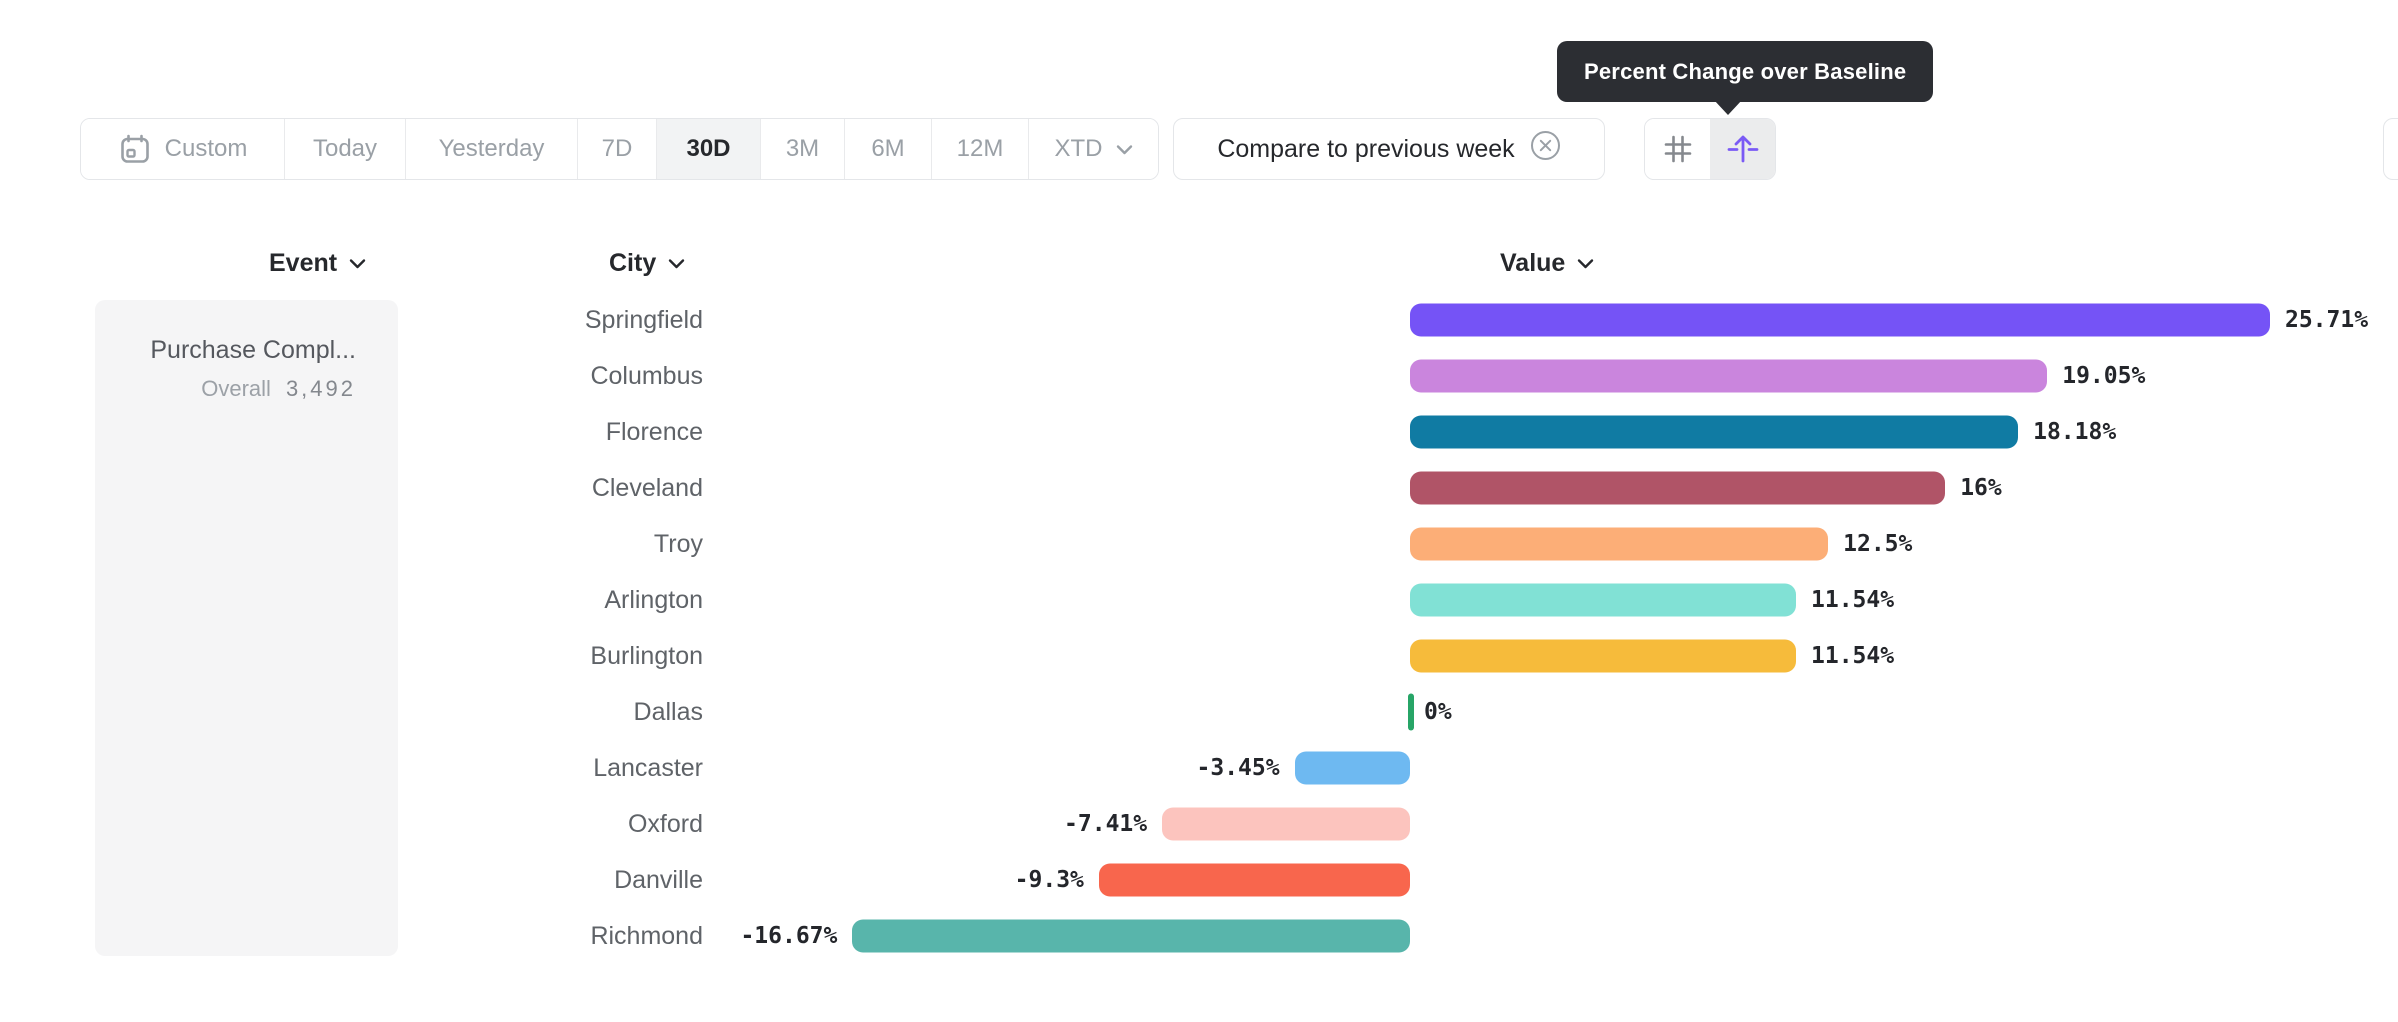 The height and width of the screenshot is (1022, 2398). I want to click on chart-view-toggle, so click(1710, 149).